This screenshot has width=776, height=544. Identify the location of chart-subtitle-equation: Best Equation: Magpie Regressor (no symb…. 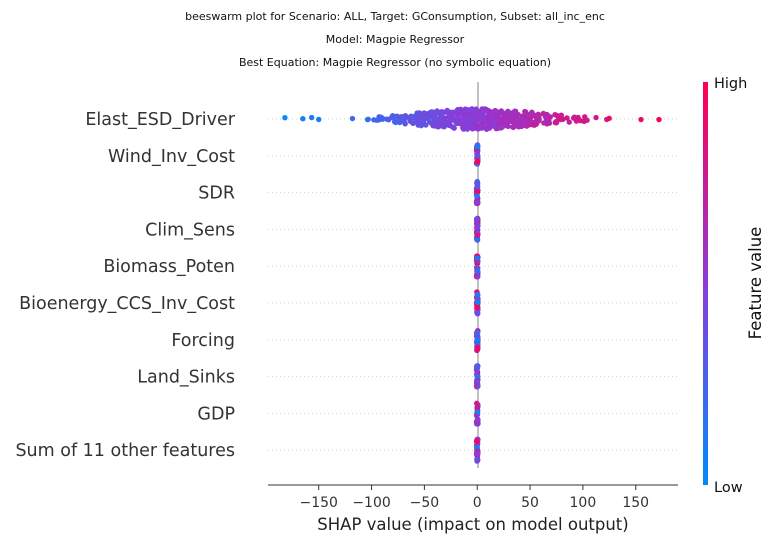
(395, 62).